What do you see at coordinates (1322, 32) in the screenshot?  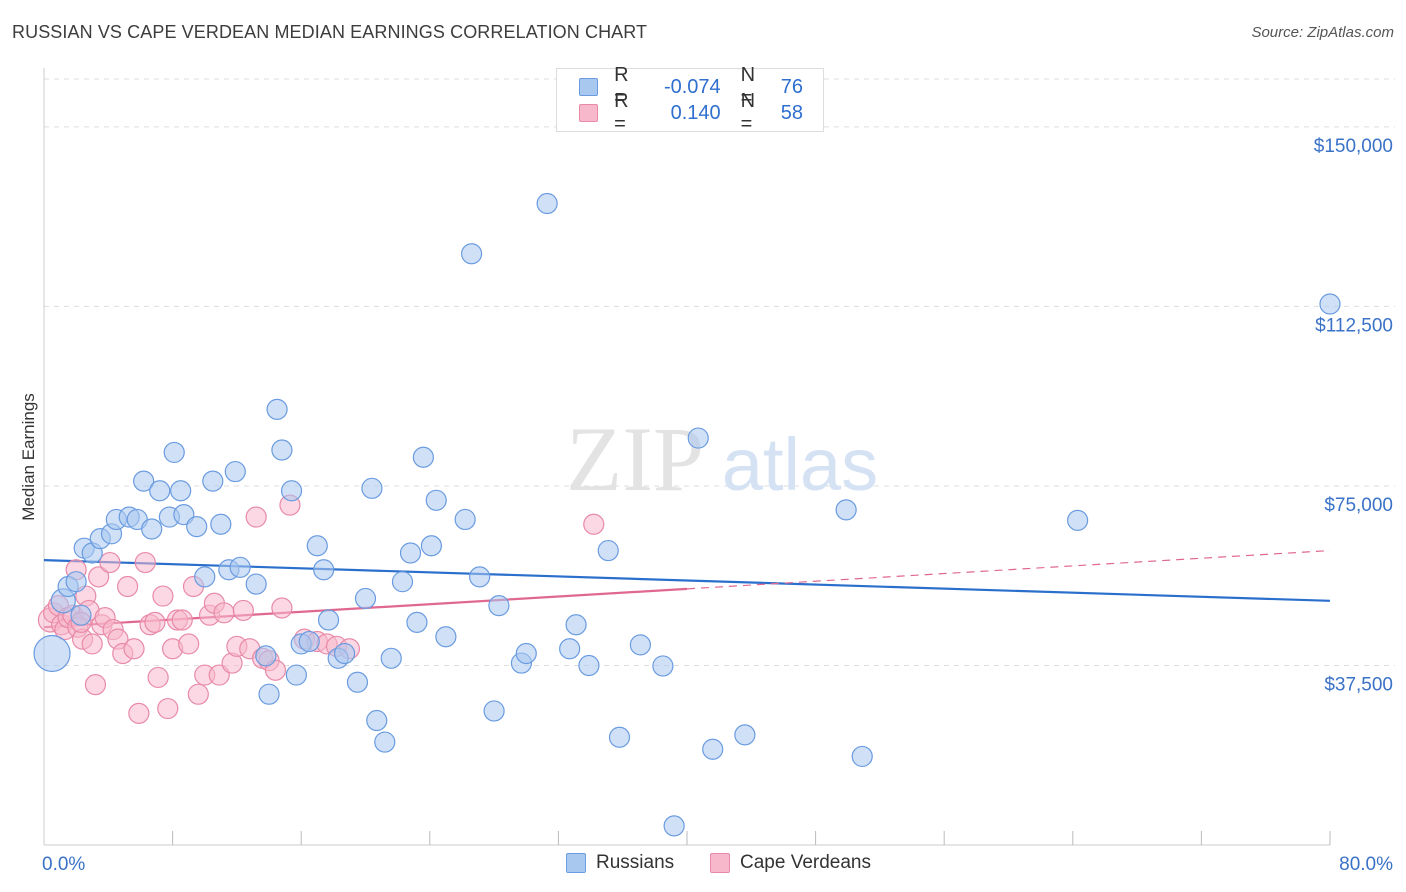 I see `source-label: Source: ZipAtlas.com` at bounding box center [1322, 32].